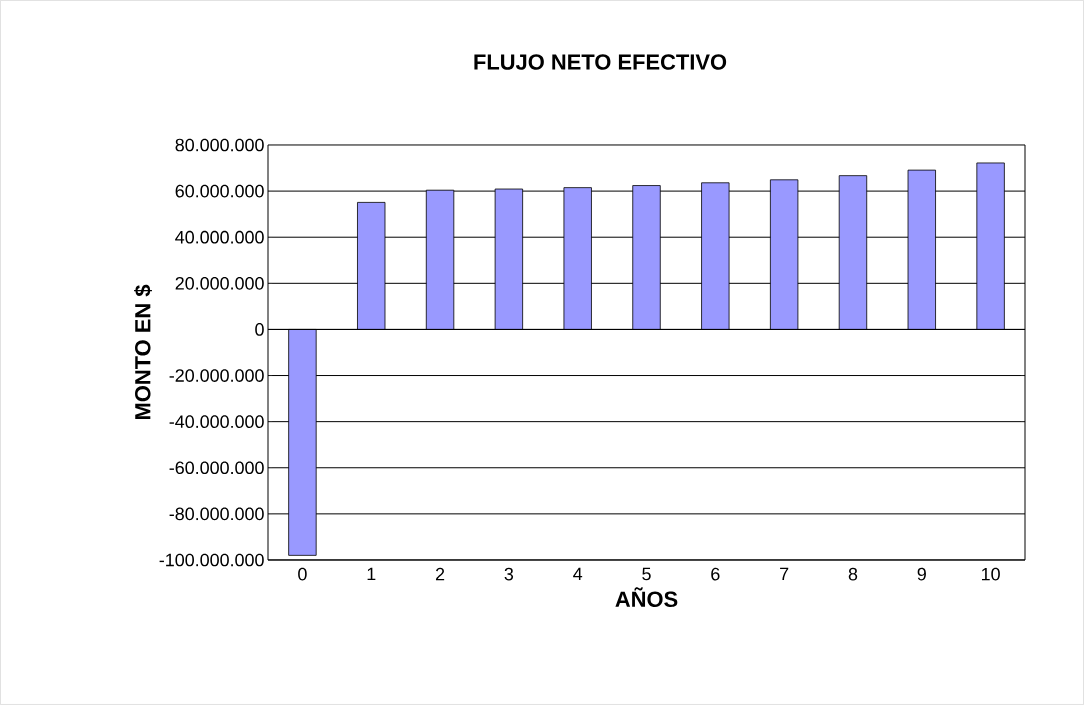 This screenshot has height=705, width=1084. Describe the element at coordinates (219, 145) in the screenshot. I see `y-tick-label: 80.000.000` at that location.